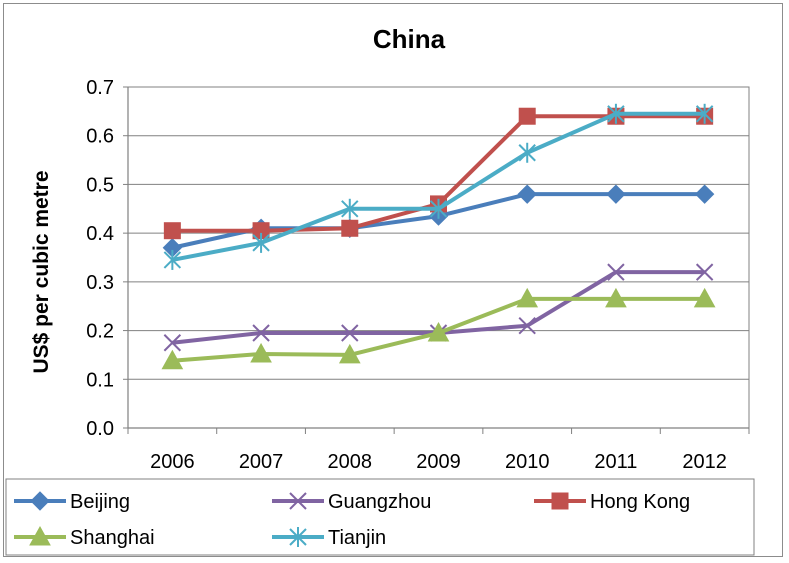 Image resolution: width=789 pixels, height=563 pixels. What do you see at coordinates (261, 462) in the screenshot?
I see `x-tick-label: 2007` at bounding box center [261, 462].